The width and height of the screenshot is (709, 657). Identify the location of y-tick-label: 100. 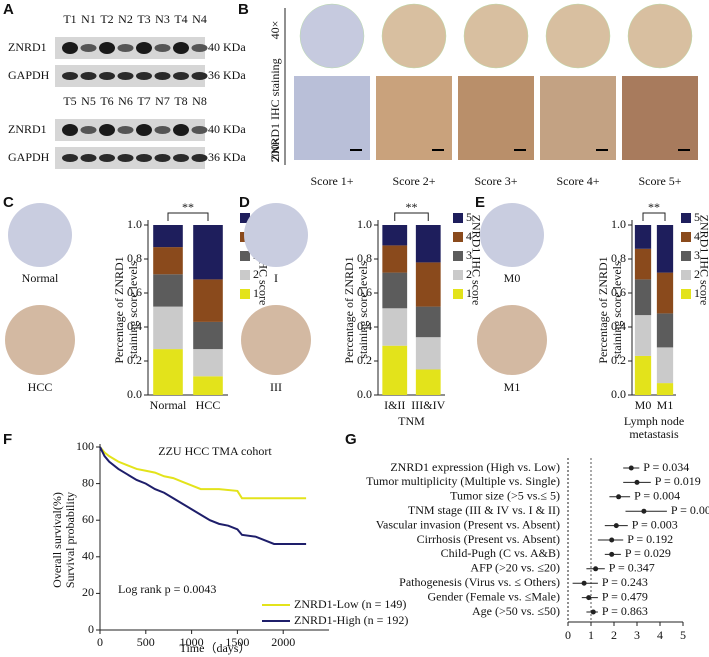
(85, 446).